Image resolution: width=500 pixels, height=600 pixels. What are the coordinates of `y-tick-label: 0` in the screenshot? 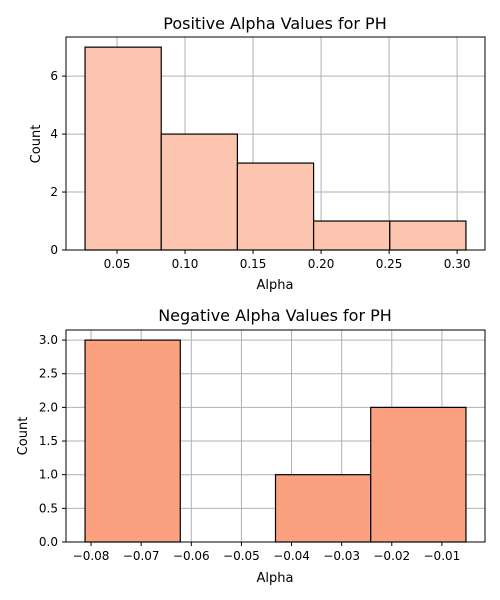 It's located at (54, 250).